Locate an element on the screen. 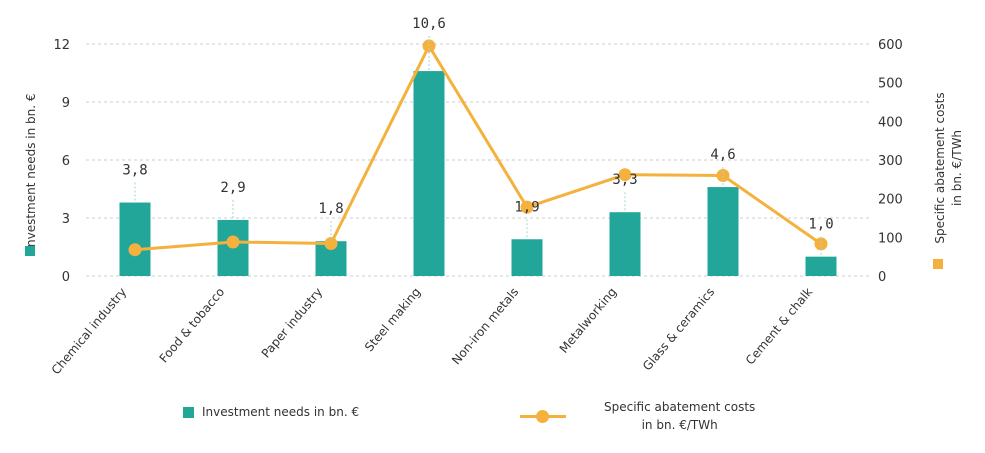  left-axis-ticks: 0 3 6 9 12 is located at coordinates (61, 161).